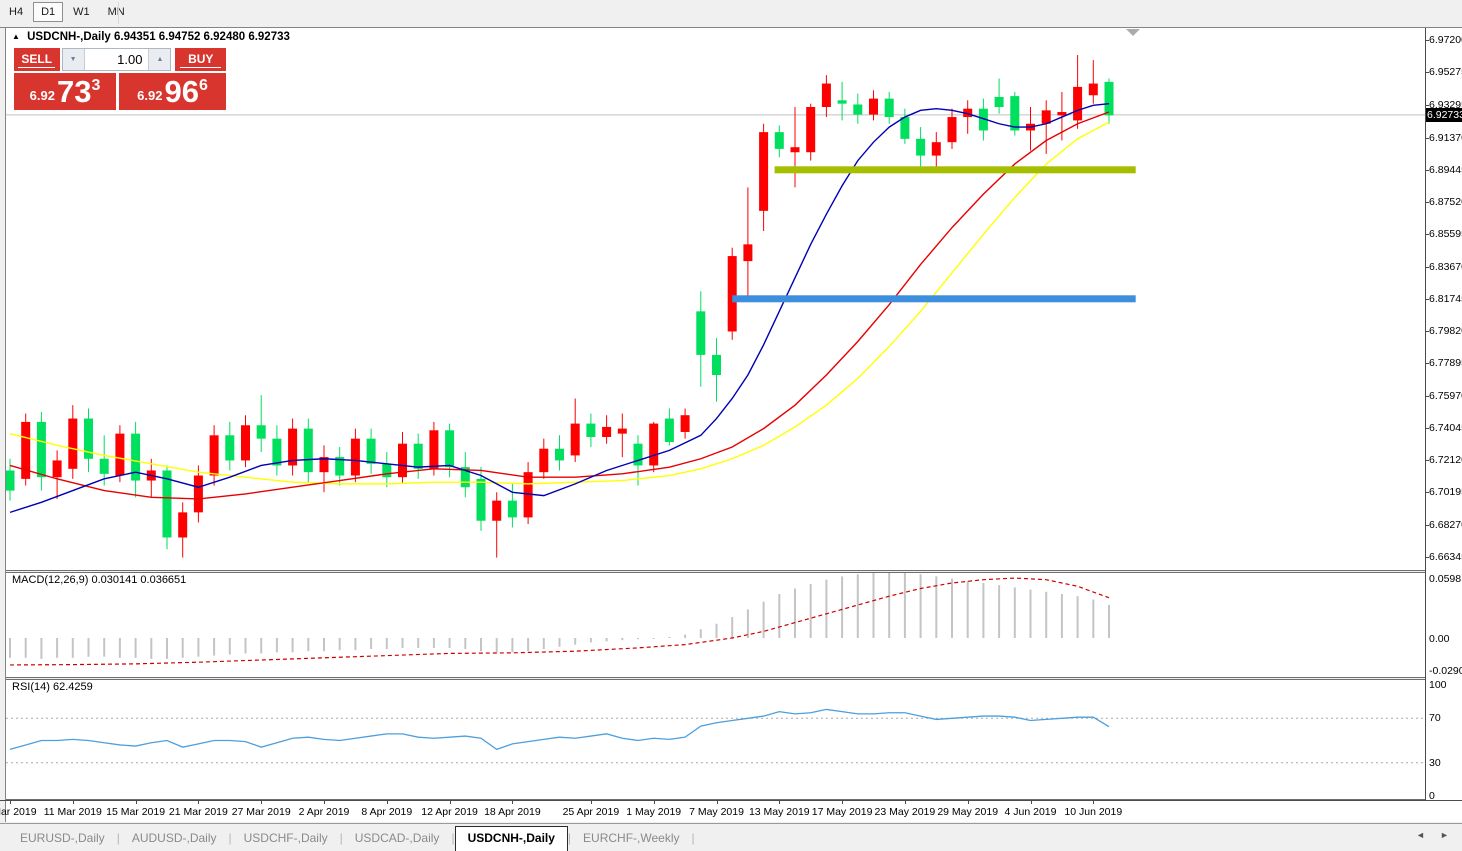  What do you see at coordinates (779, 812) in the screenshot?
I see `date-axis-label: 13 May 2019` at bounding box center [779, 812].